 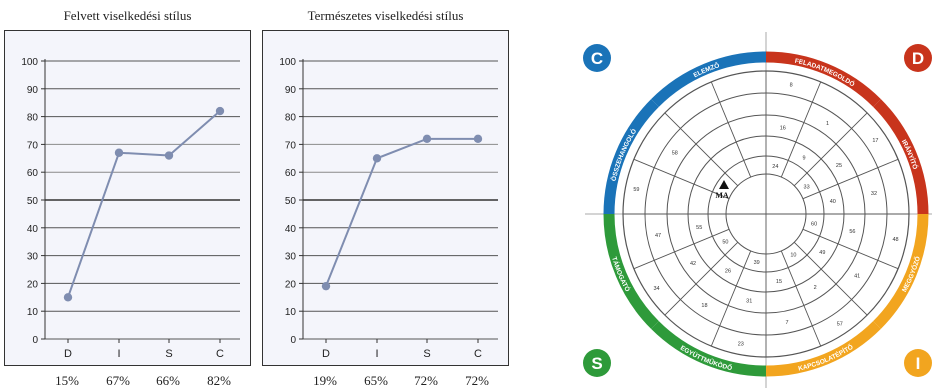 What do you see at coordinates (840, 324) in the screenshot?
I see `wheel-number: 57` at bounding box center [840, 324].